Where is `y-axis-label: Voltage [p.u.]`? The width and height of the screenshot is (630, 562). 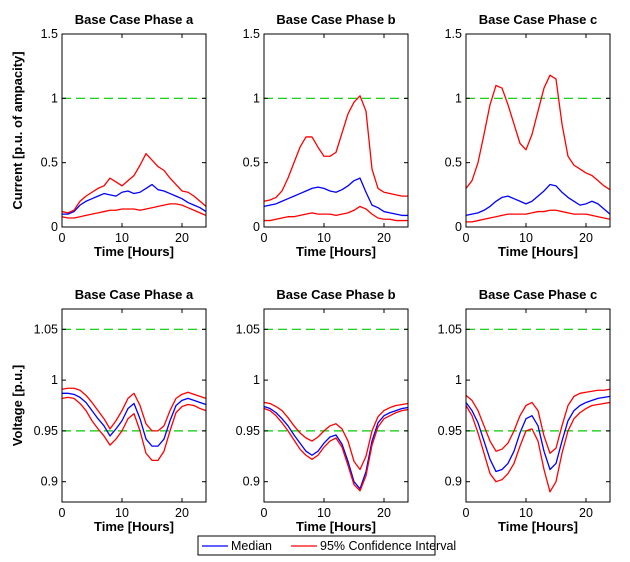 y-axis-label: Voltage [p.u.] is located at coordinates (17, 405).